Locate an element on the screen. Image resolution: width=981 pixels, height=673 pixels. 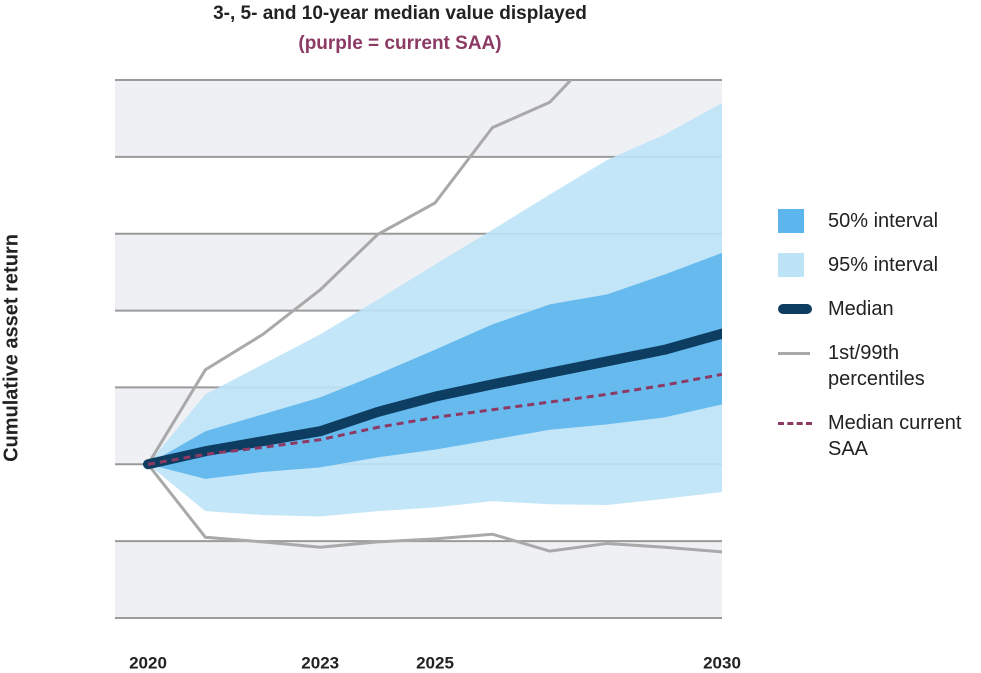
x-tick-label: 2025 is located at coordinates (435, 662).